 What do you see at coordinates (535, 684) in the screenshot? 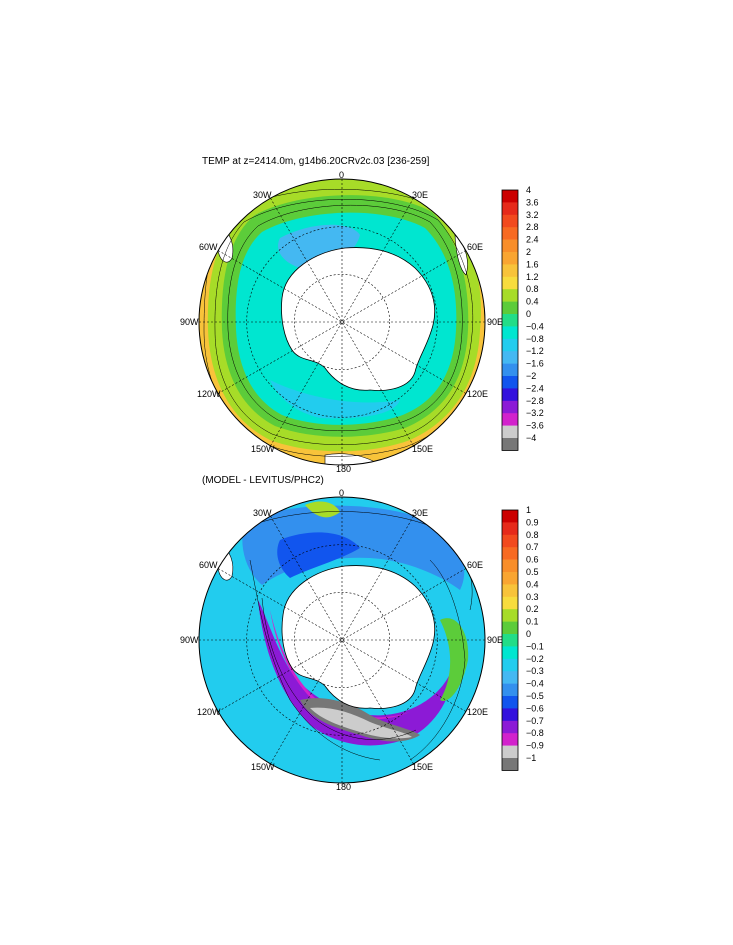
I see `bottom-colorbar-tick-label: −0.4` at bounding box center [535, 684].